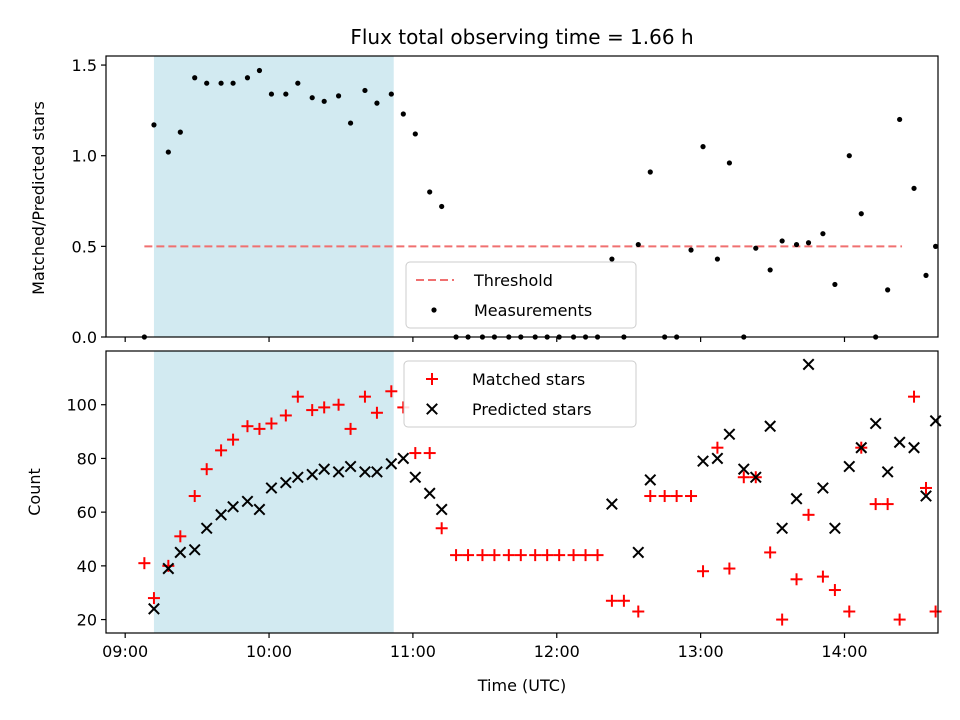 Image resolution: width=960 pixels, height=720 pixels. Describe the element at coordinates (84, 337) in the screenshot. I see `y-tick-label: 0.0` at that location.